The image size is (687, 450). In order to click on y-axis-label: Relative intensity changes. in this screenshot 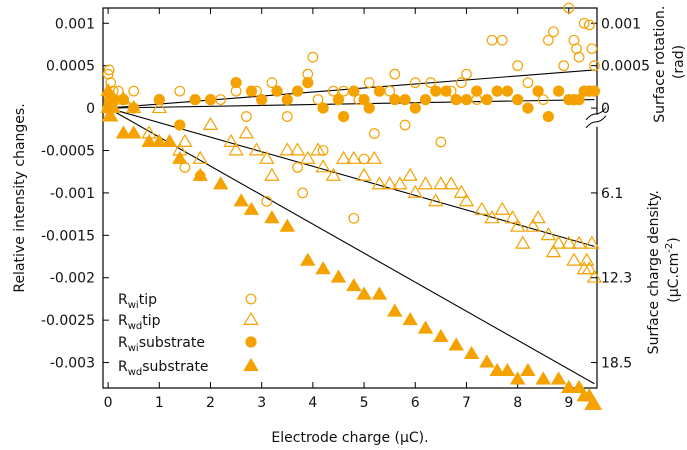, I will do `click(20, 197)`.